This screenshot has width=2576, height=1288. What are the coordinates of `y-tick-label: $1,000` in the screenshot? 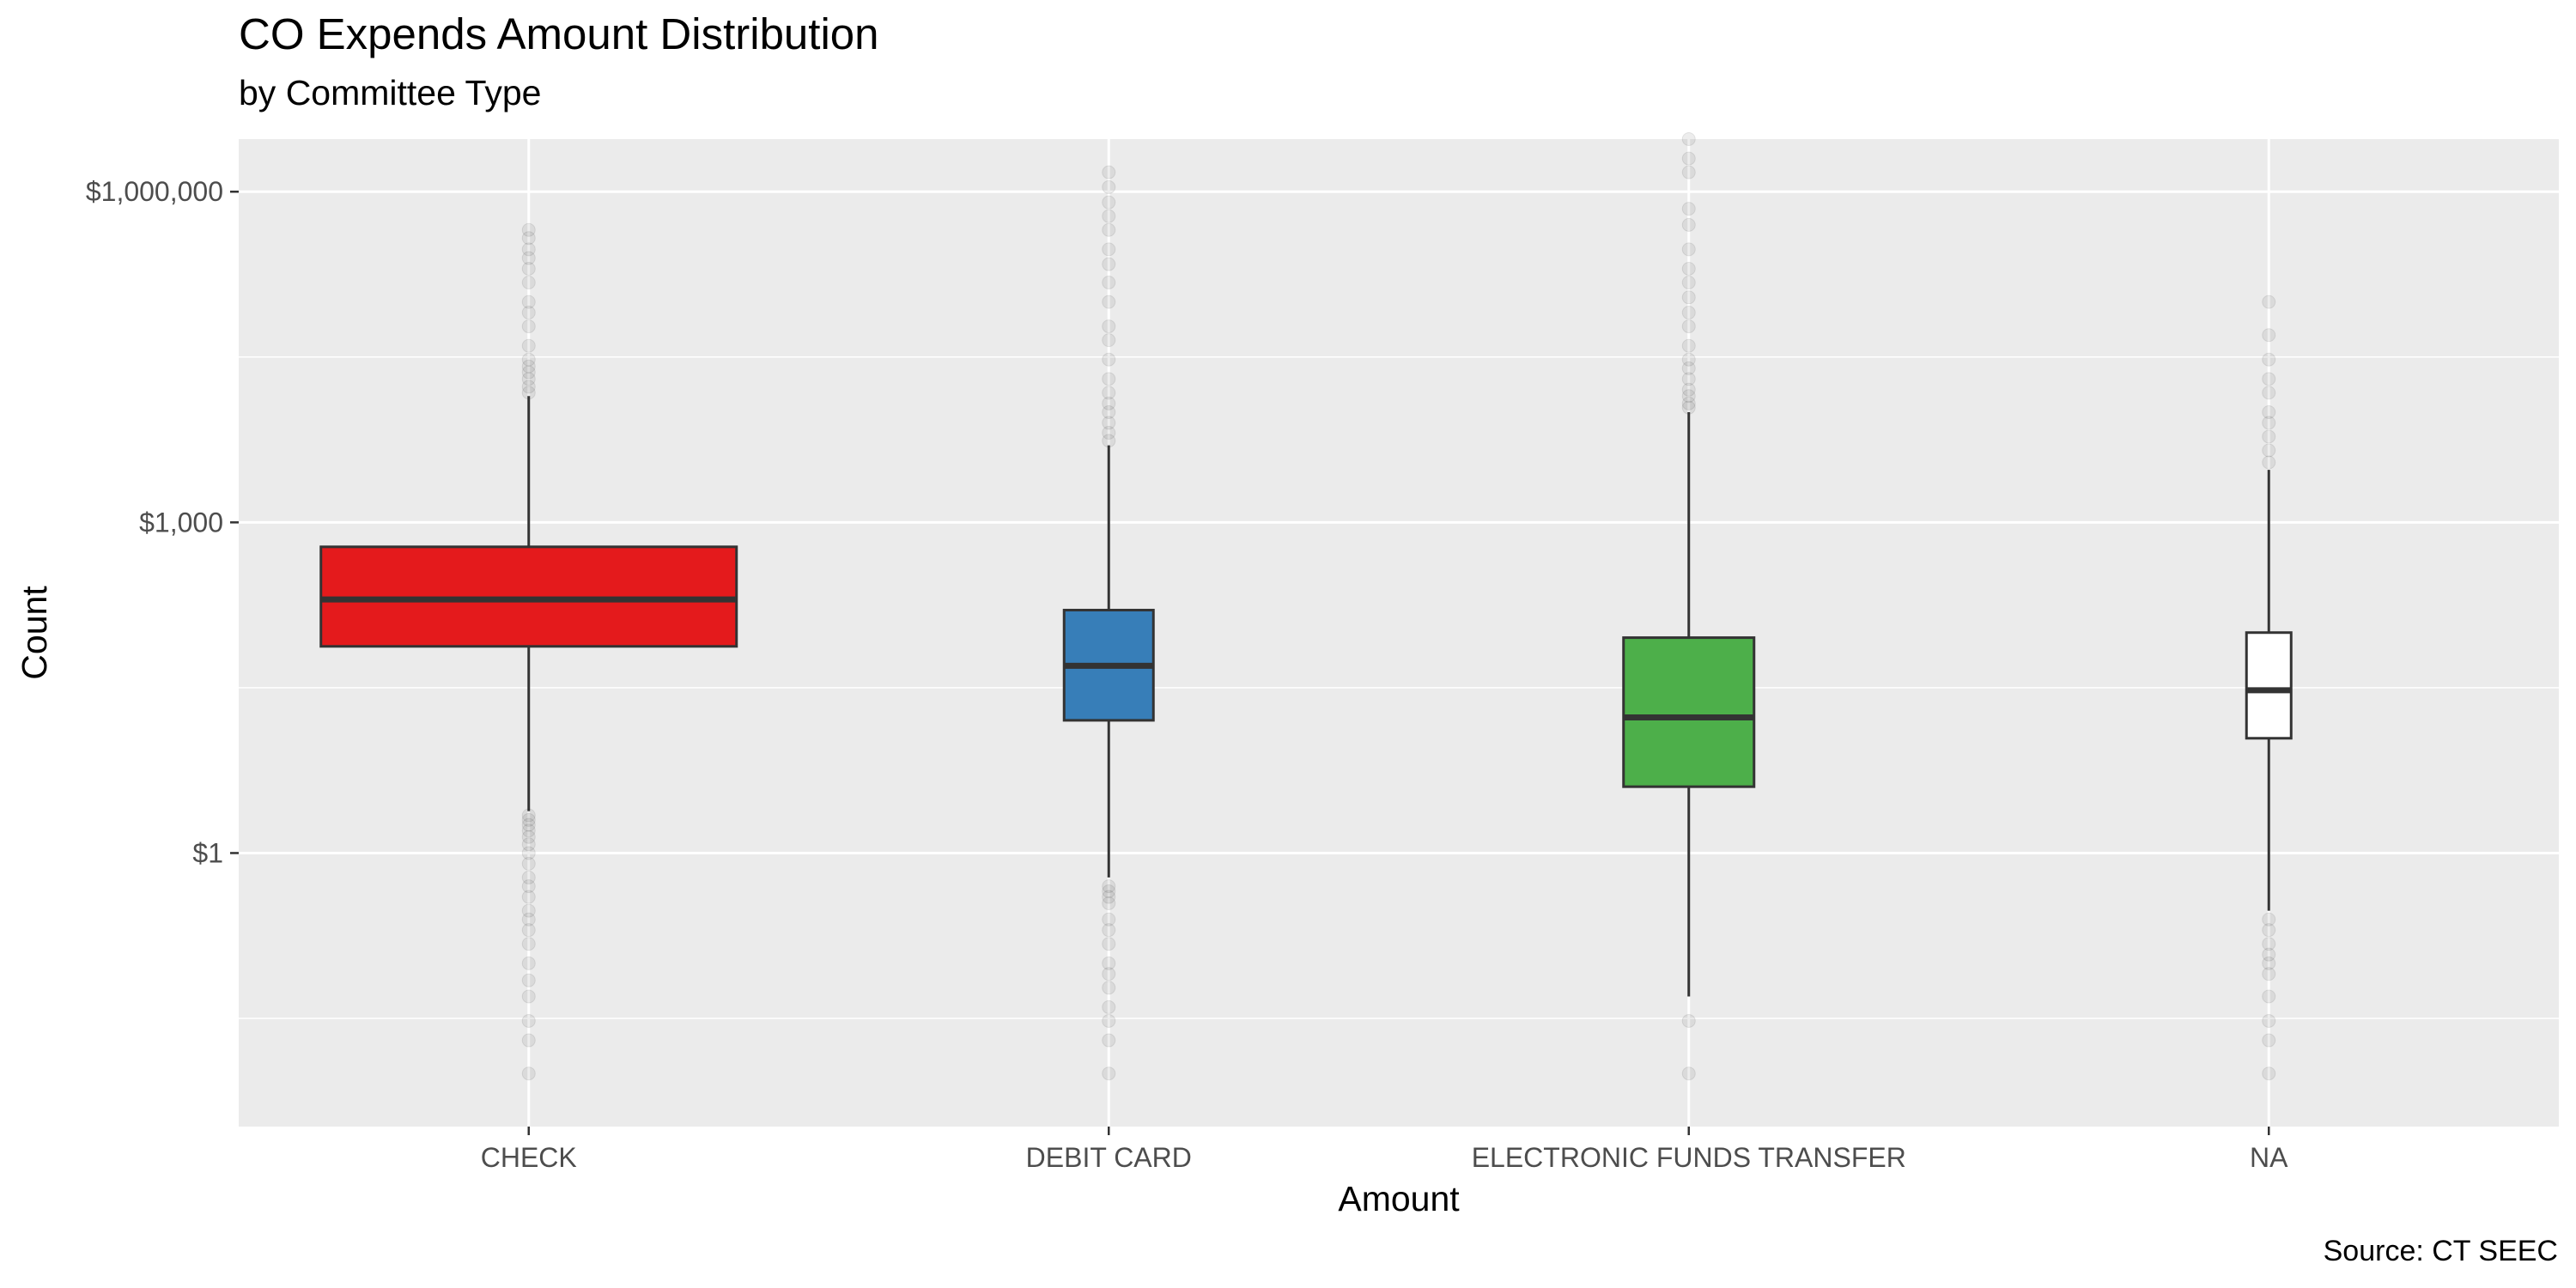 It's located at (181, 522).